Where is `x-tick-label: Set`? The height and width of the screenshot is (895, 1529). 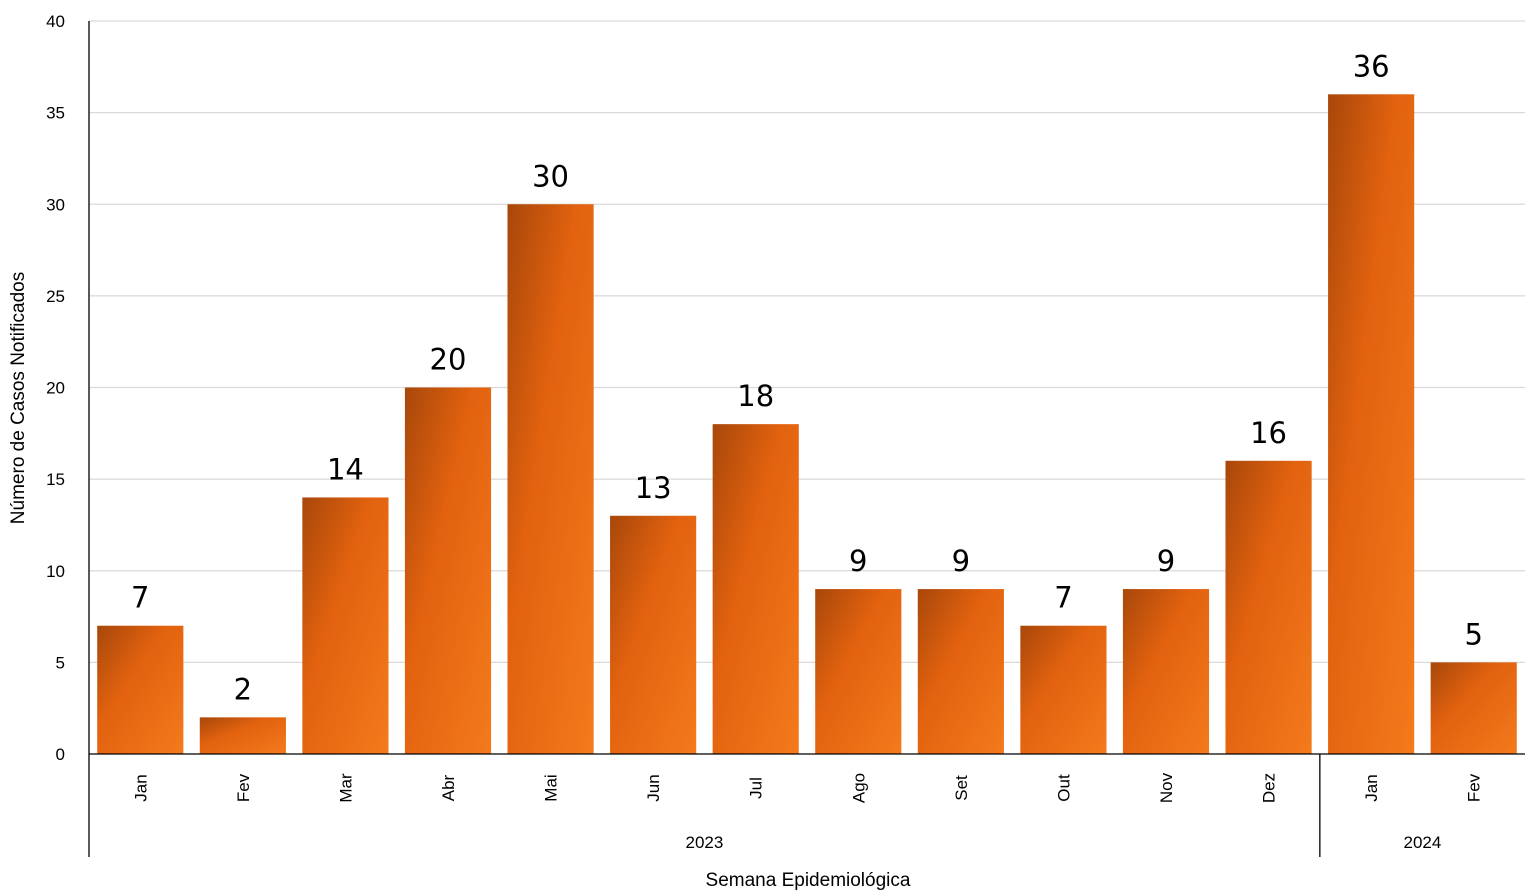 x-tick-label: Set is located at coordinates (961, 788).